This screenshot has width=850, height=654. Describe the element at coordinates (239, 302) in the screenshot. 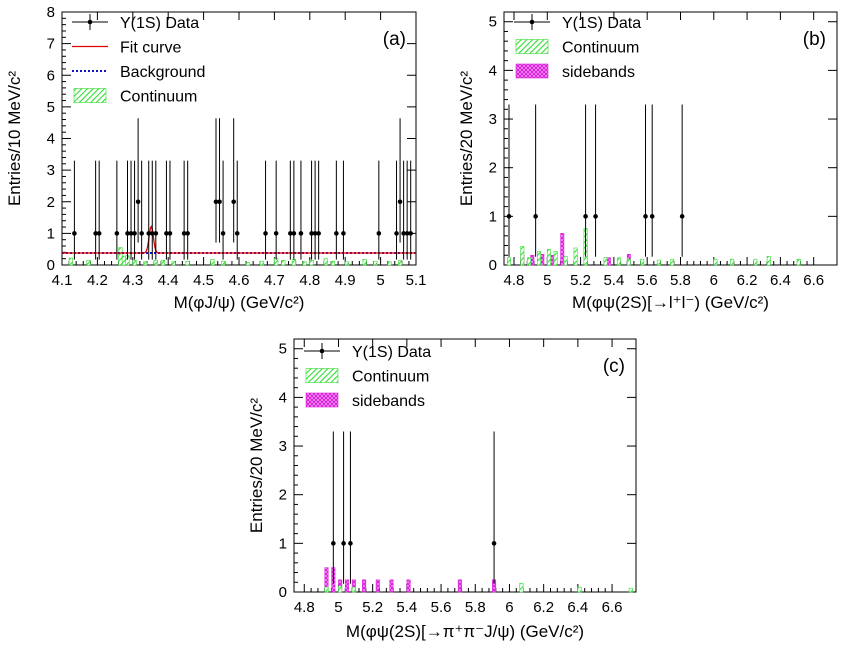

I see `x-axis-title: M(φJ/ψ) (GeV/c²)` at that location.